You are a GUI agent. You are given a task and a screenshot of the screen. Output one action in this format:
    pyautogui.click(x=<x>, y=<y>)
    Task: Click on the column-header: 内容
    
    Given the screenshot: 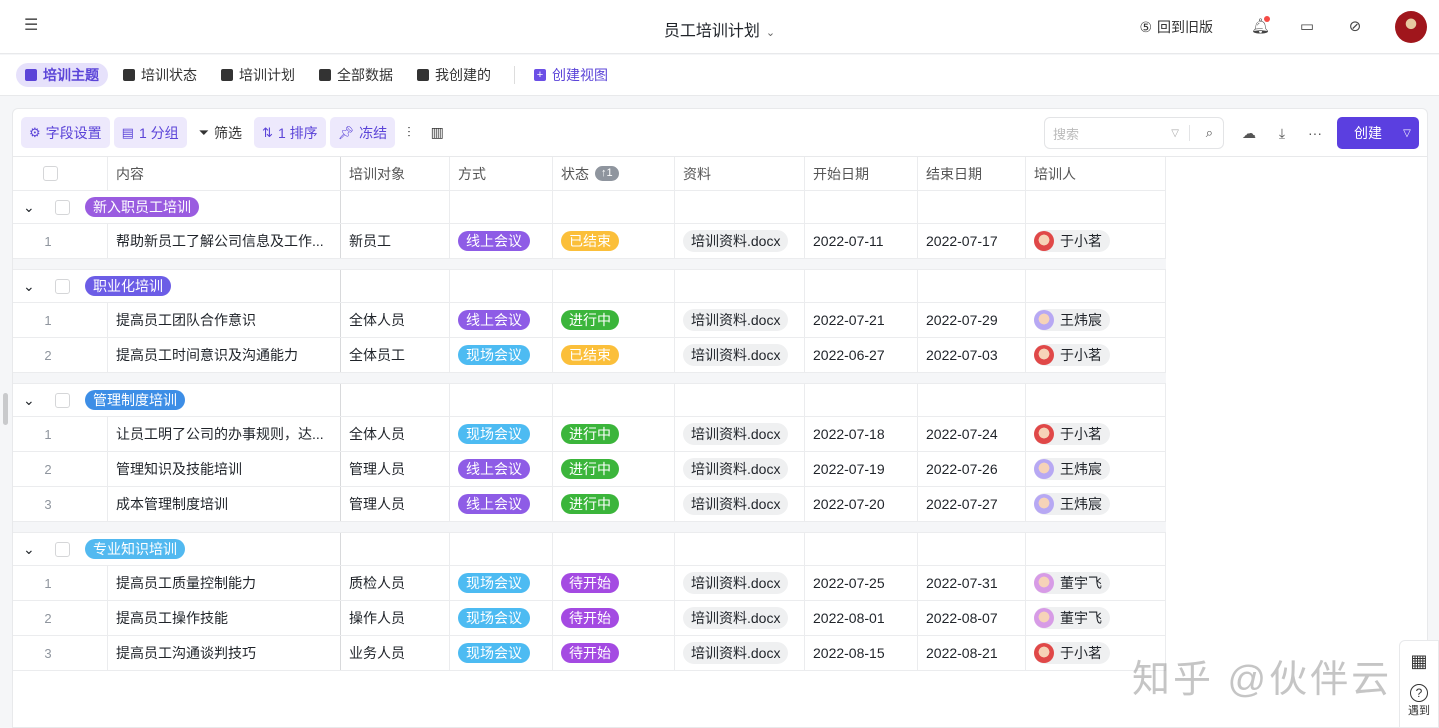 What is the action you would take?
    pyautogui.click(x=224, y=173)
    